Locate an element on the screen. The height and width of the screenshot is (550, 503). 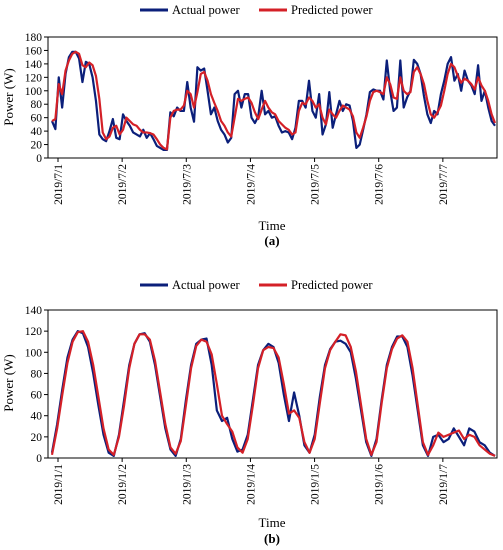
chart-a-y-tick-label: 120 is located at coordinates (34, 78).